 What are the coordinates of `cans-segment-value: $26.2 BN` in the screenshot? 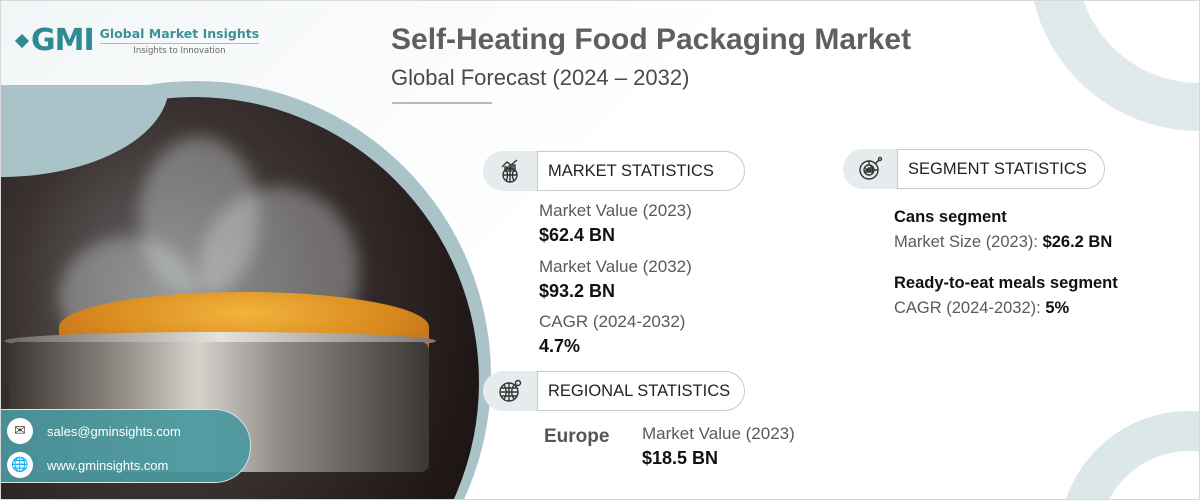 It's located at (1077, 242).